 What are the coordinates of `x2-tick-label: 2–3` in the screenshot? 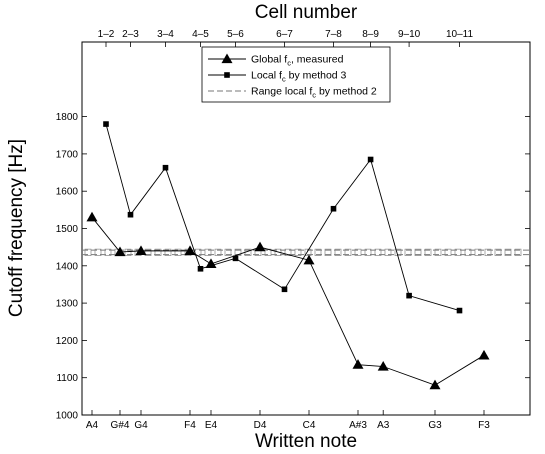 It's located at (130, 34).